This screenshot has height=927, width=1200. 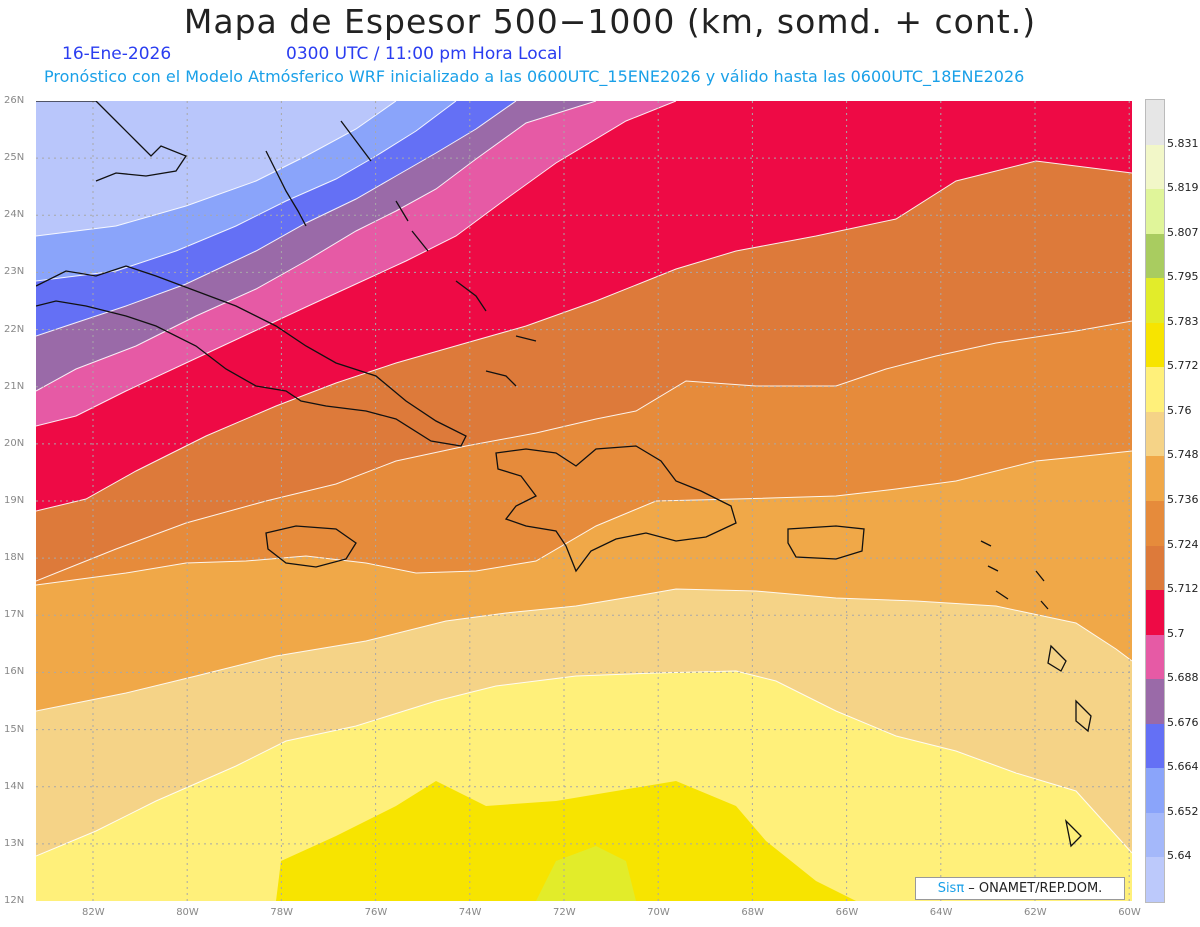 What do you see at coordinates (1179, 856) in the screenshot?
I see `color-scale-label: 5.64` at bounding box center [1179, 856].